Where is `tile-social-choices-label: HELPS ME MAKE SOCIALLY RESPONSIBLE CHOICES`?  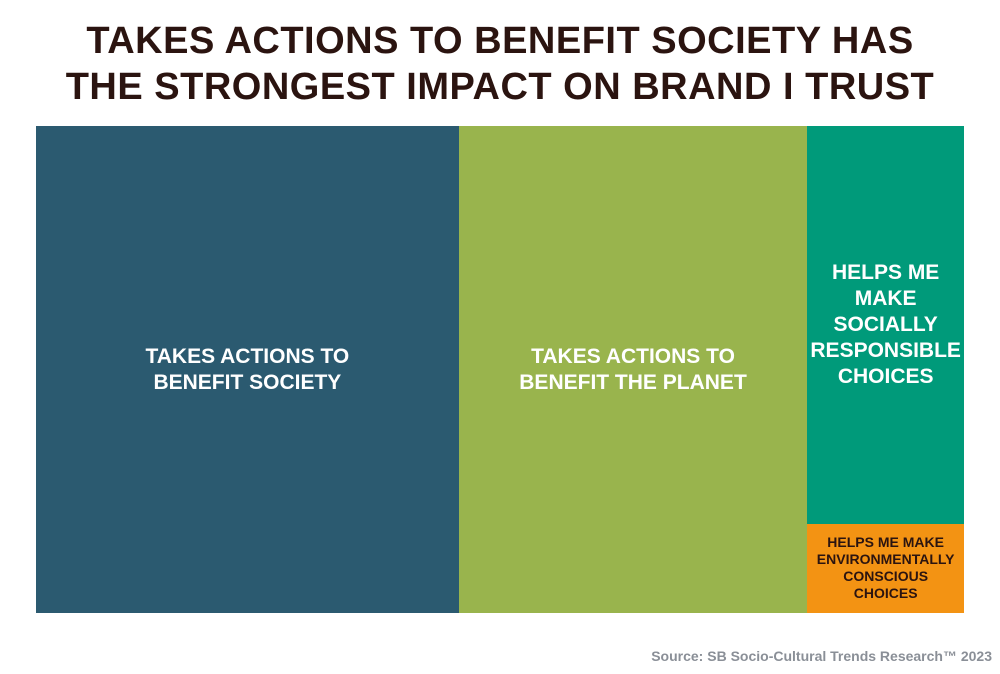 tile-social-choices-label: HELPS ME MAKE SOCIALLY RESPONSIBLE CHOICES is located at coordinates (885, 325).